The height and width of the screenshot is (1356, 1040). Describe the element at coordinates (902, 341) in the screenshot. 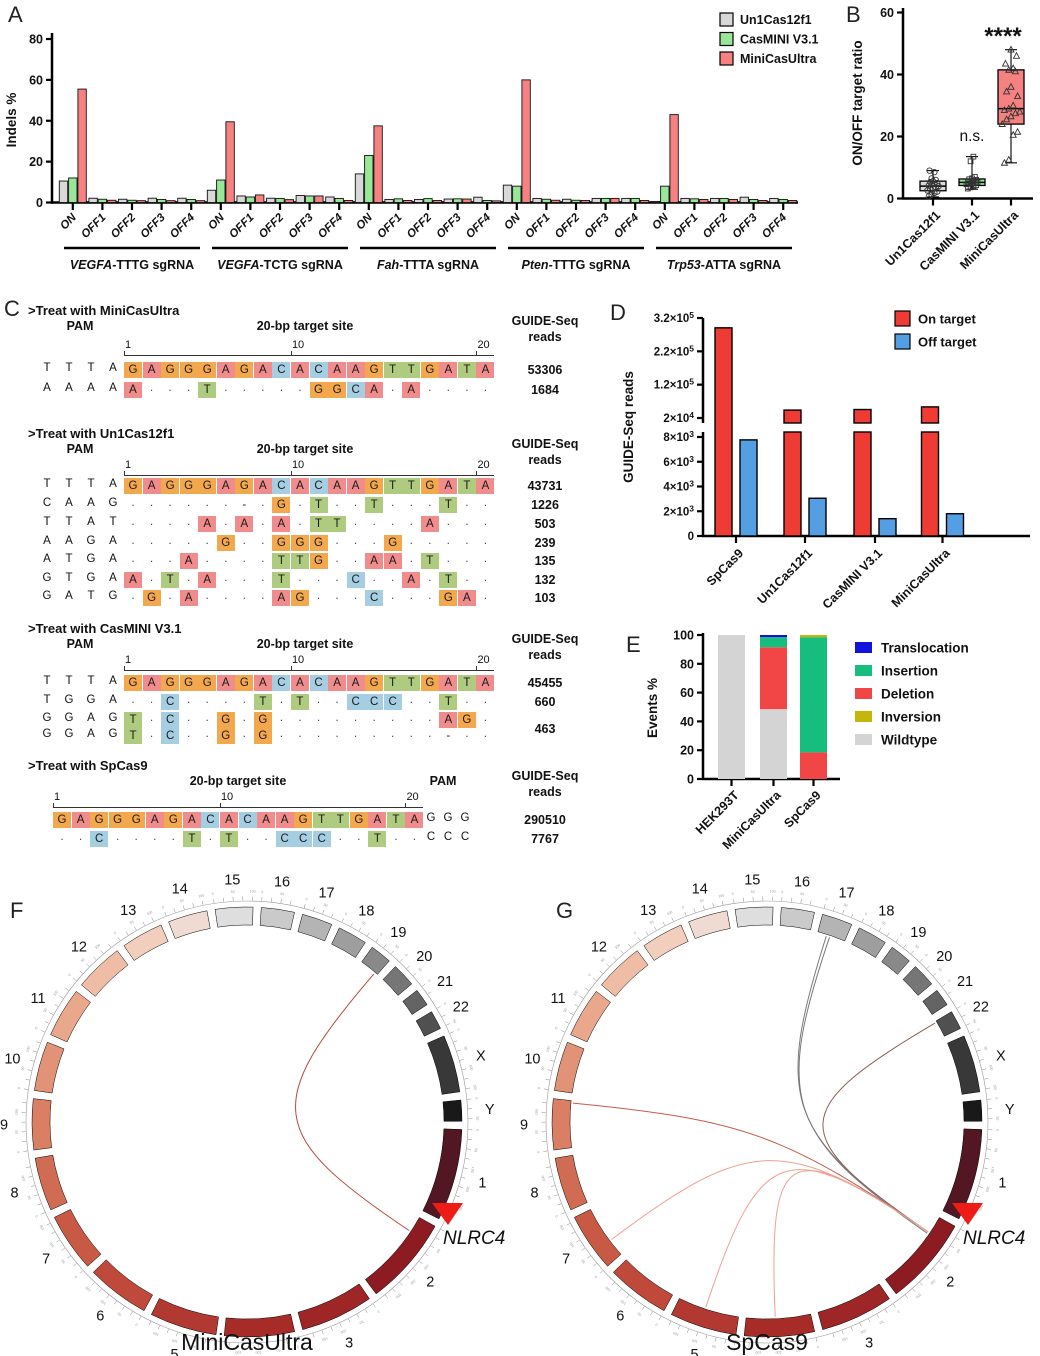

I see `legend-swatch` at that location.